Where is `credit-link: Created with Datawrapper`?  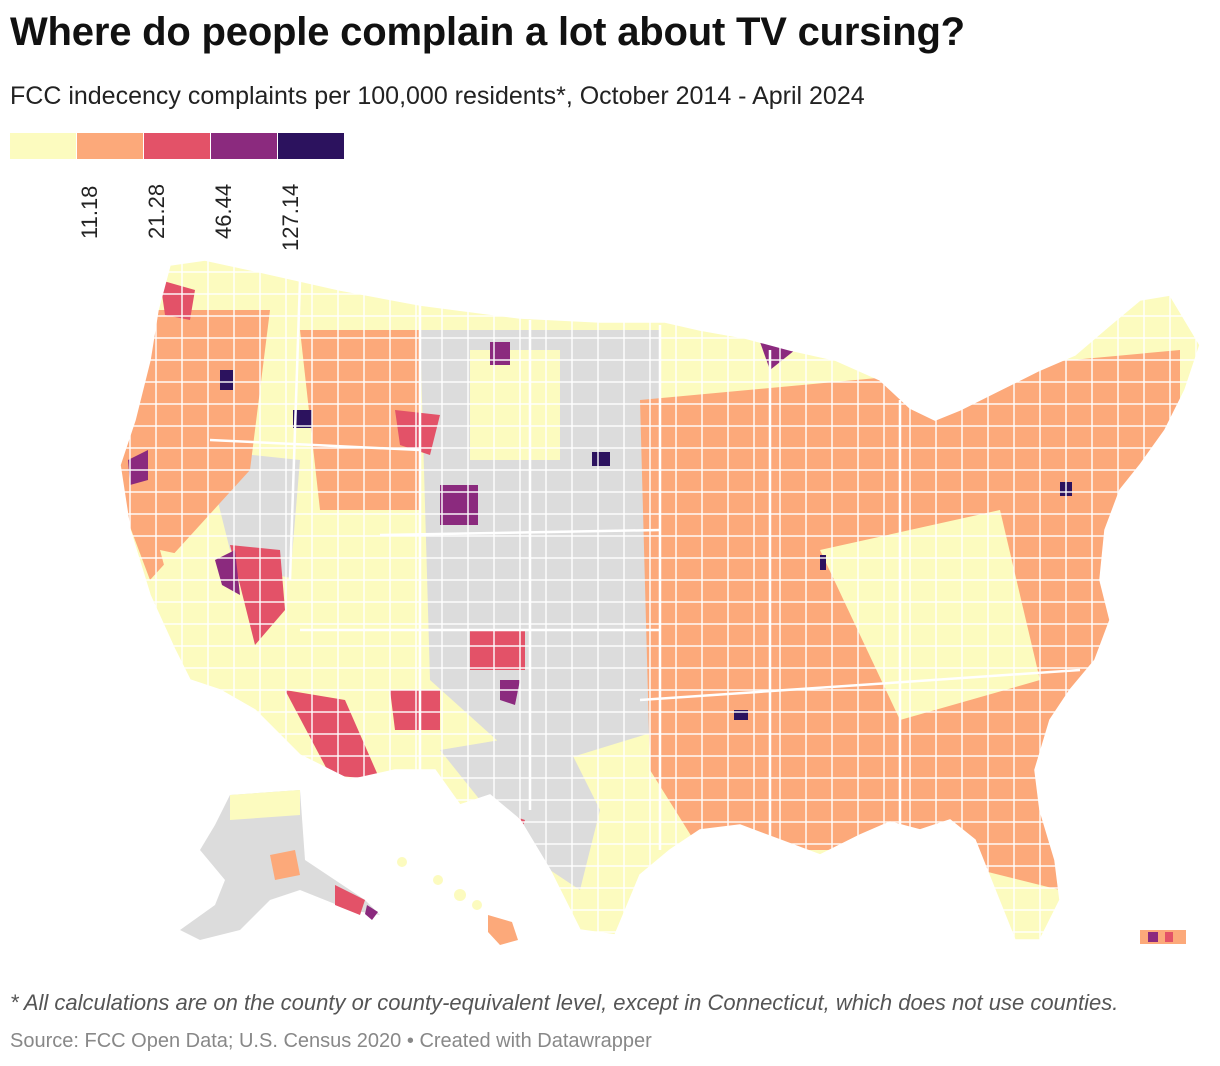 credit-link: Created with Datawrapper is located at coordinates (535, 1041).